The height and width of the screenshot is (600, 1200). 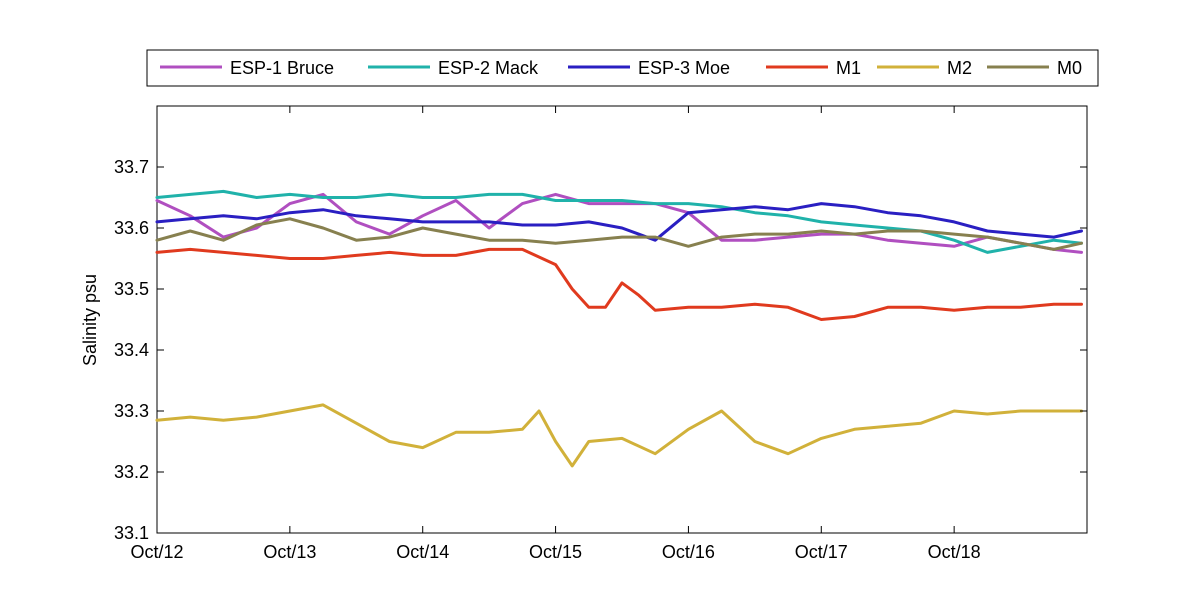 What do you see at coordinates (156, 552) in the screenshot?
I see `x-tick-label: Oct/12` at bounding box center [156, 552].